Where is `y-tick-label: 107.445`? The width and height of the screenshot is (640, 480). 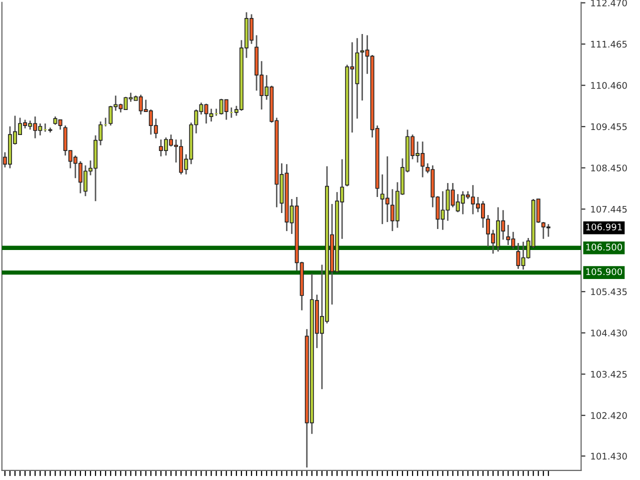 y-tick-label: 107.445 is located at coordinates (609, 209).